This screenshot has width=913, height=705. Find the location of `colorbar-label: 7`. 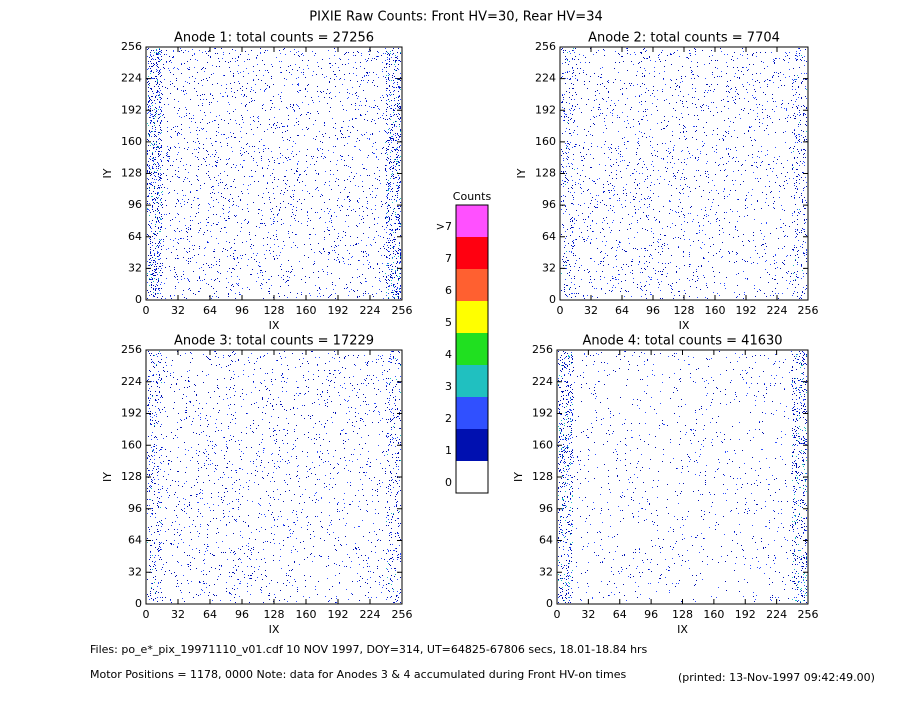

colorbar-label: 7 is located at coordinates (448, 258).